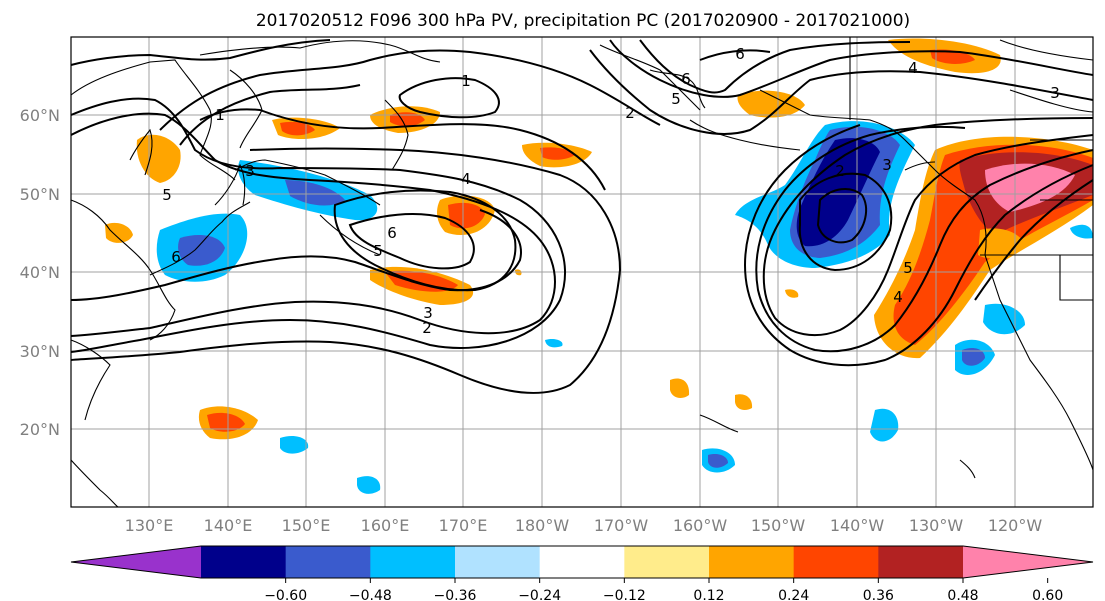 This screenshot has height=601, width=1105. Describe the element at coordinates (149, 525) in the screenshot. I see `lon-tick-label: 130°E` at that location.